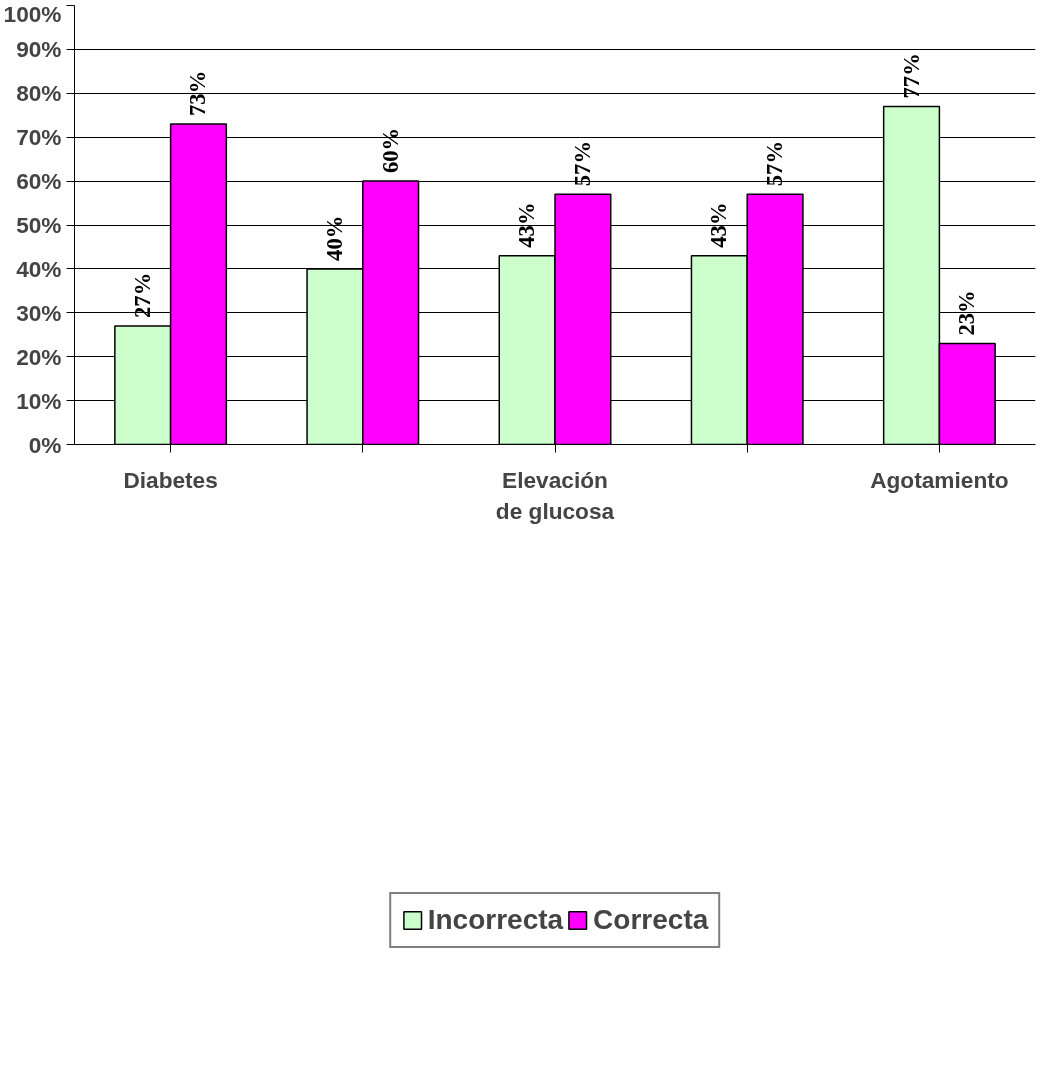 The width and height of the screenshot is (1051, 1080). I want to click on y-tick-label: 40%, so click(39, 268).